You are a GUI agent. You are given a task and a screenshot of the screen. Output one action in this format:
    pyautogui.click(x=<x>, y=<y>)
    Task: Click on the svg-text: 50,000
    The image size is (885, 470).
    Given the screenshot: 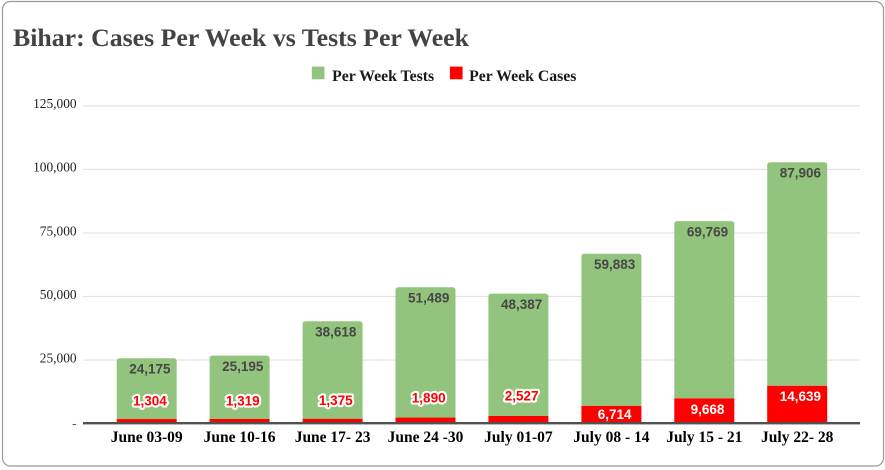 What is the action you would take?
    pyautogui.click(x=58, y=294)
    